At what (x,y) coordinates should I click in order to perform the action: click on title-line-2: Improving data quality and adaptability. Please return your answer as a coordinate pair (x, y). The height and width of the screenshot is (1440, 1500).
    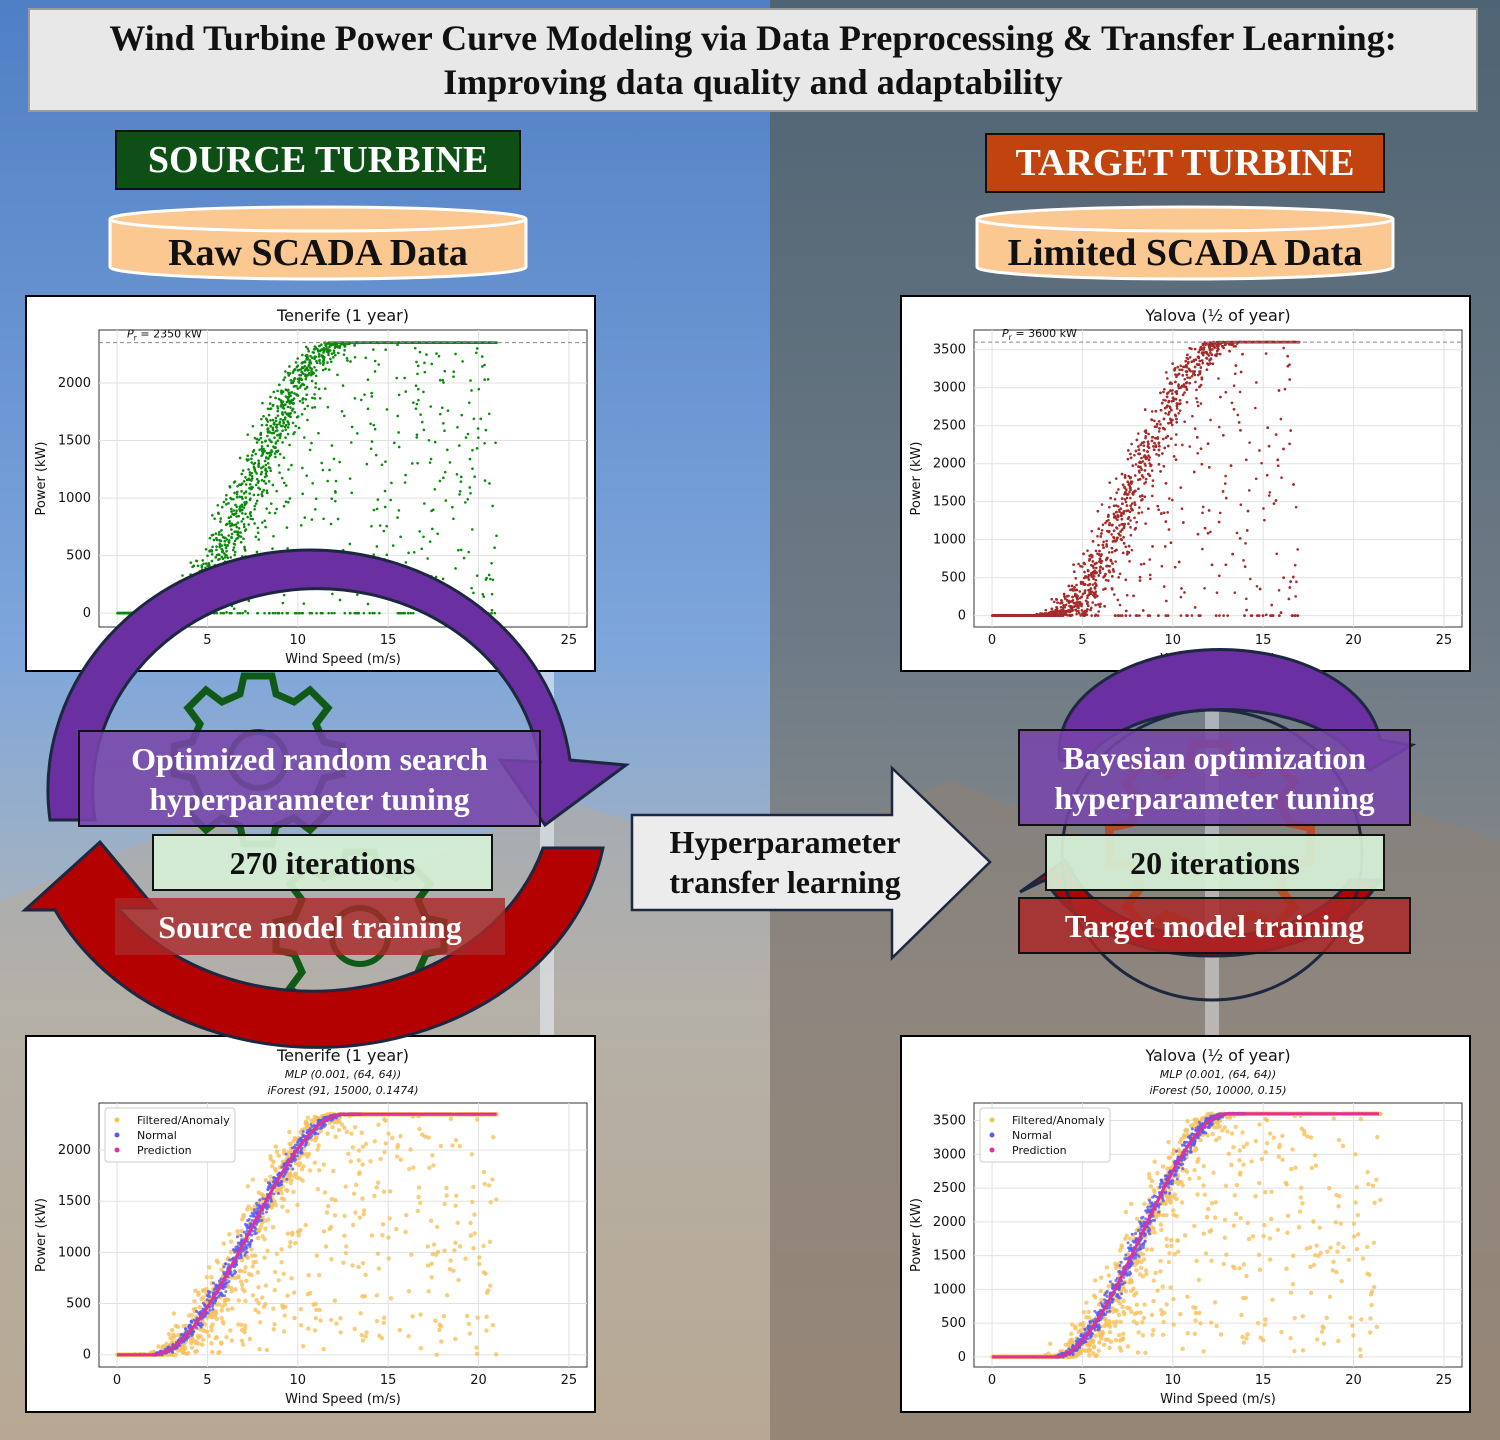
    Looking at the image, I should click on (753, 82).